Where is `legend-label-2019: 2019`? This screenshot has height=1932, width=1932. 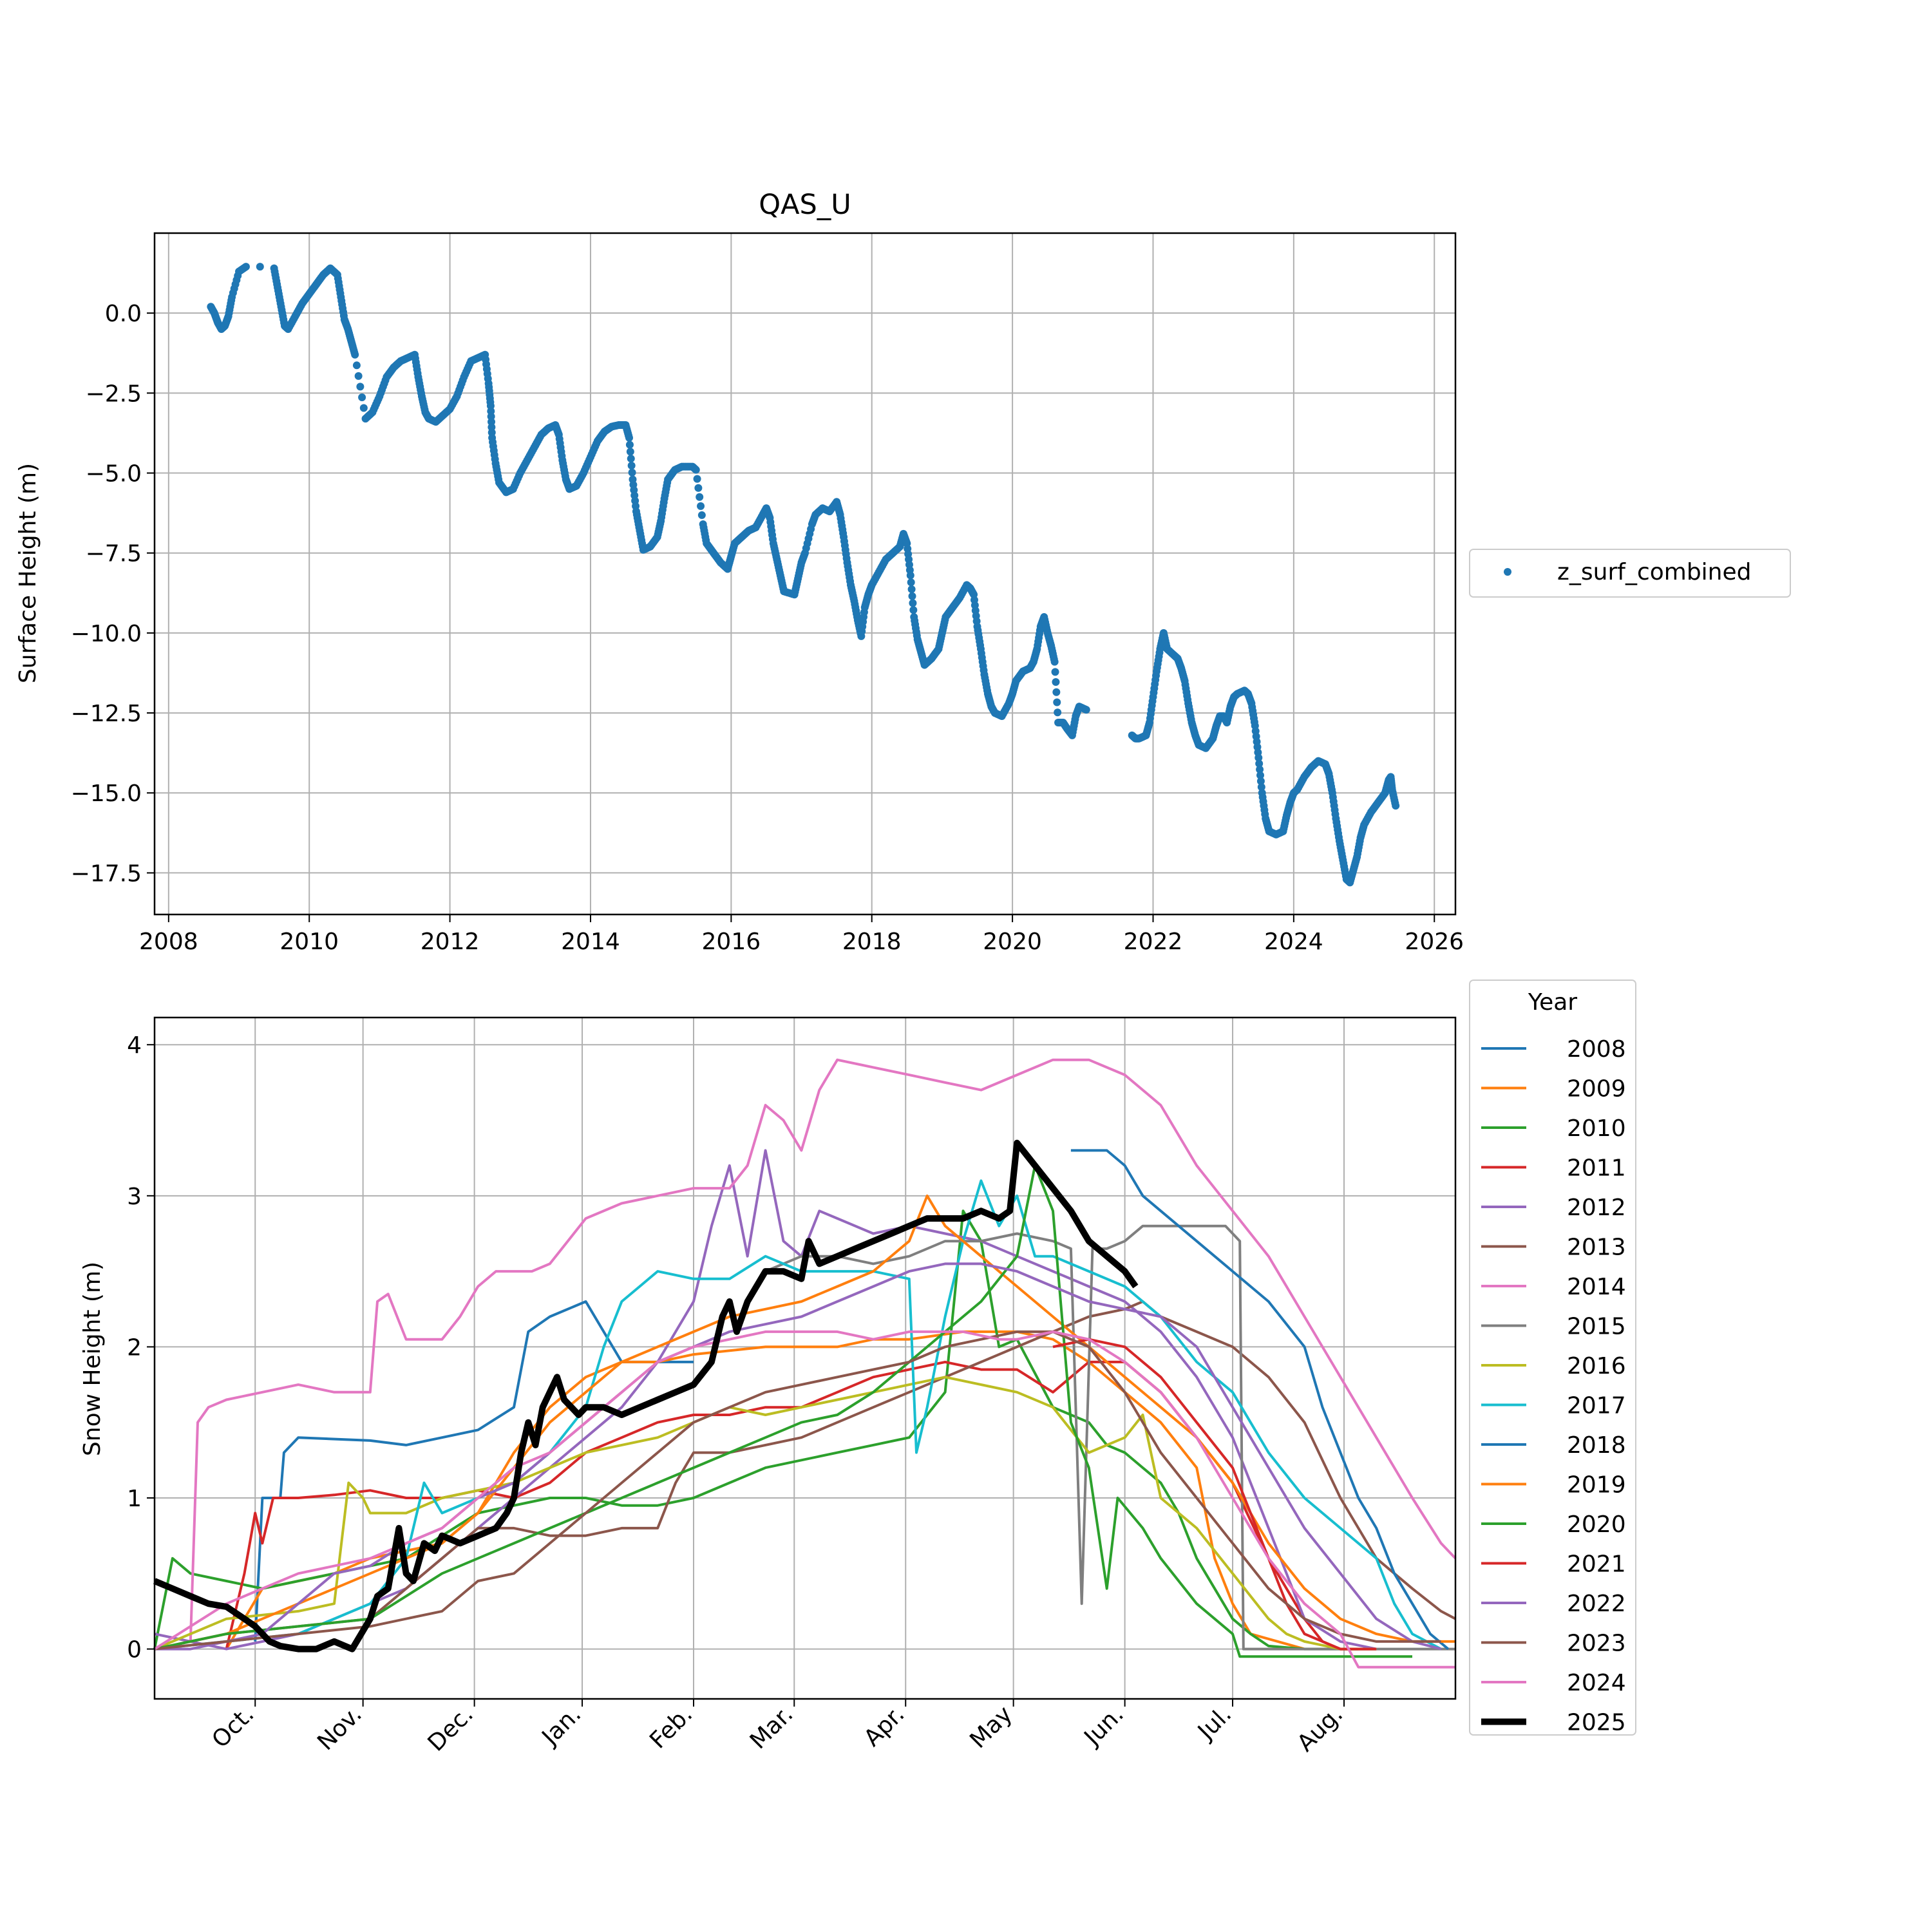
legend-label-2019: 2019 is located at coordinates (1597, 1485).